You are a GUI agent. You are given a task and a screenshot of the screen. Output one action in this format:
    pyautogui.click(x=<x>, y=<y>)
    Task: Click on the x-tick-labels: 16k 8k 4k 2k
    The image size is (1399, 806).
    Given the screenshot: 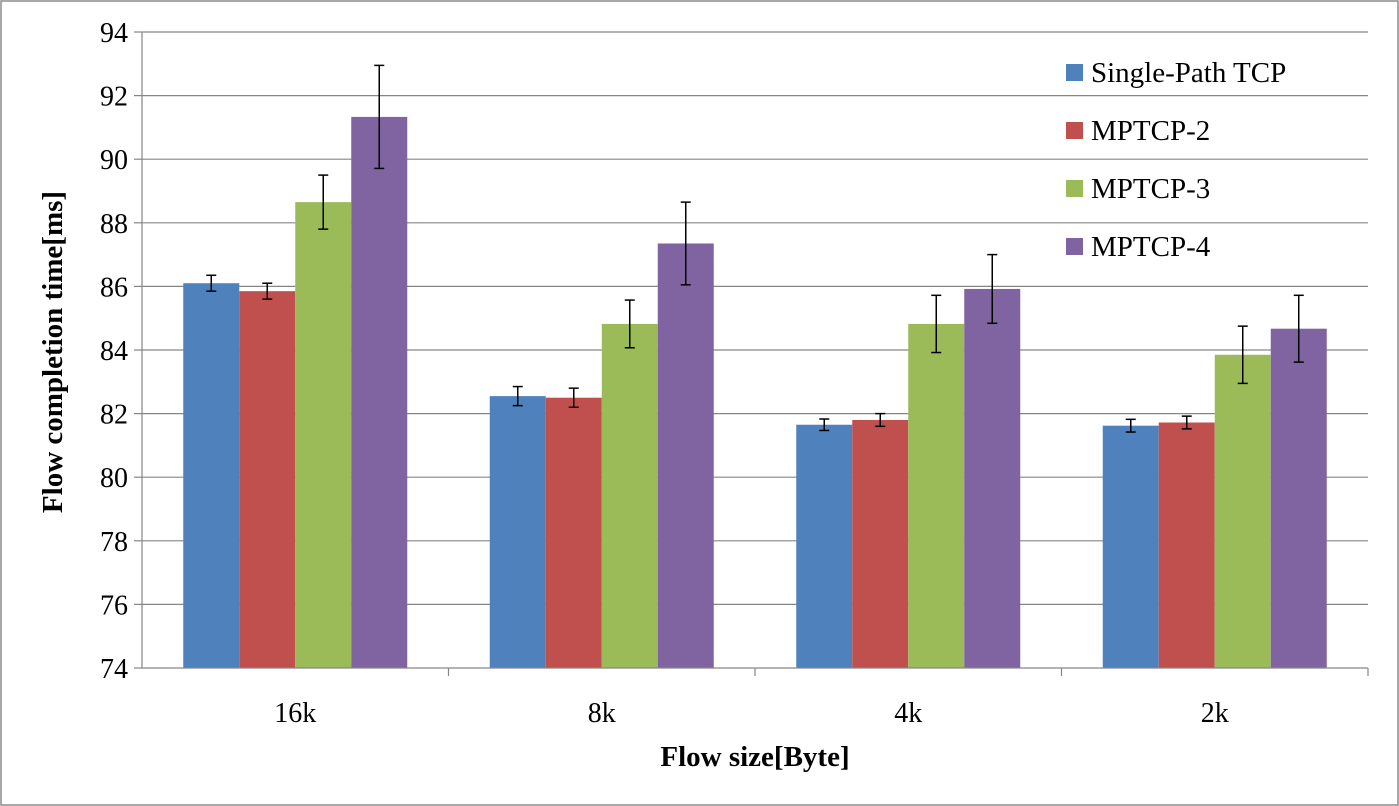 What is the action you would take?
    pyautogui.click(x=751, y=713)
    